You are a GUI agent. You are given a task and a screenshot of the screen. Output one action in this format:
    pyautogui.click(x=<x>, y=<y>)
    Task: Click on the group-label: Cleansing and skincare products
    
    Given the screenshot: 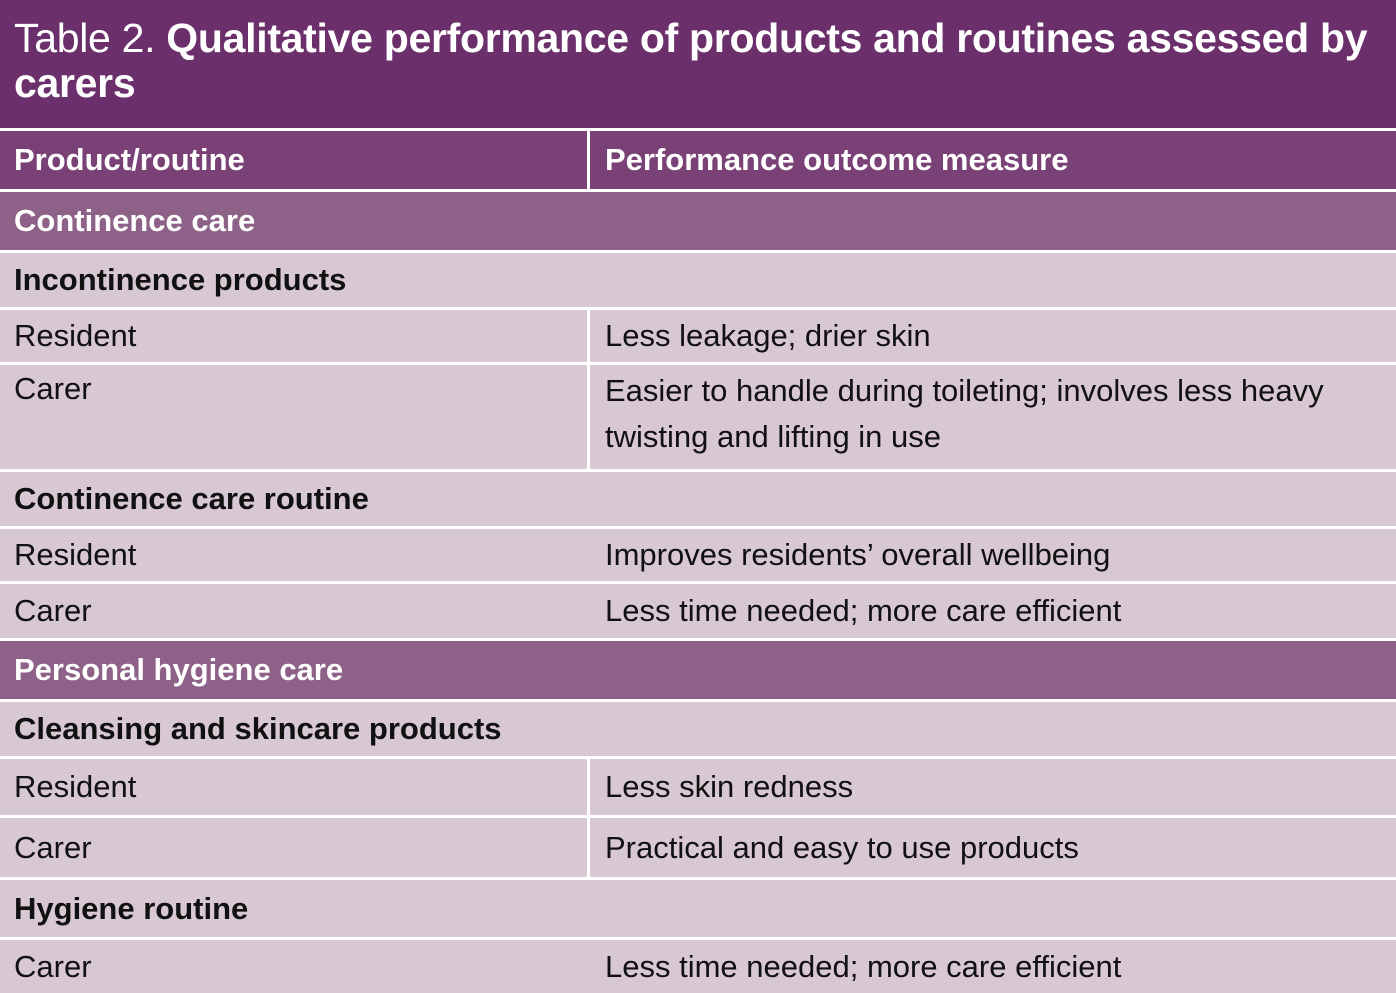 What is the action you would take?
    pyautogui.click(x=258, y=728)
    